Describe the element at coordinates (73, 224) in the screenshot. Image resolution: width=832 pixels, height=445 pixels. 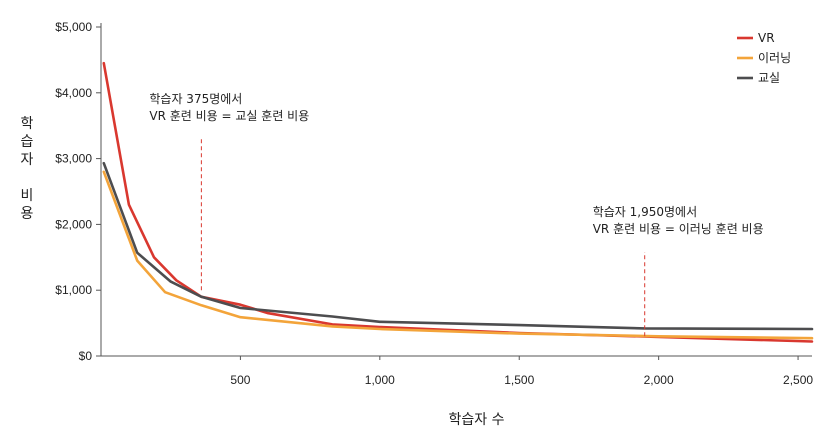
I see `y-tick-label: $2,000` at that location.